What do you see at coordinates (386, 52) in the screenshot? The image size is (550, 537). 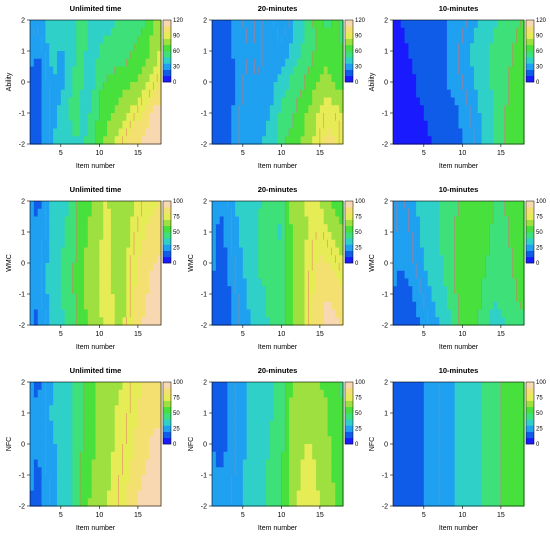 I see `y-tick-label: 1` at bounding box center [386, 52].